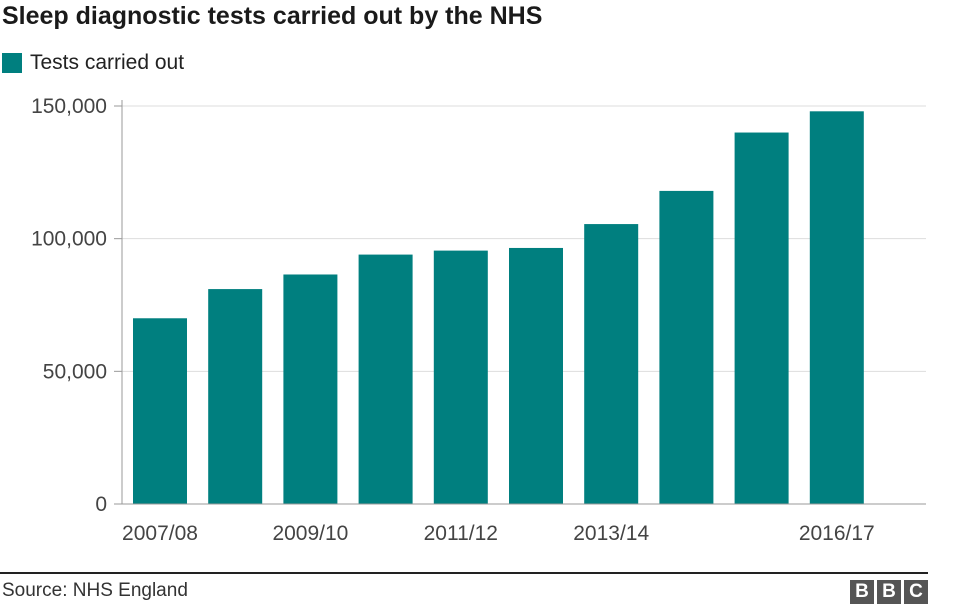 Image resolution: width=976 pixels, height=610 pixels. Describe the element at coordinates (160, 533) in the screenshot. I see `x-tick-label: 2007/08` at that location.